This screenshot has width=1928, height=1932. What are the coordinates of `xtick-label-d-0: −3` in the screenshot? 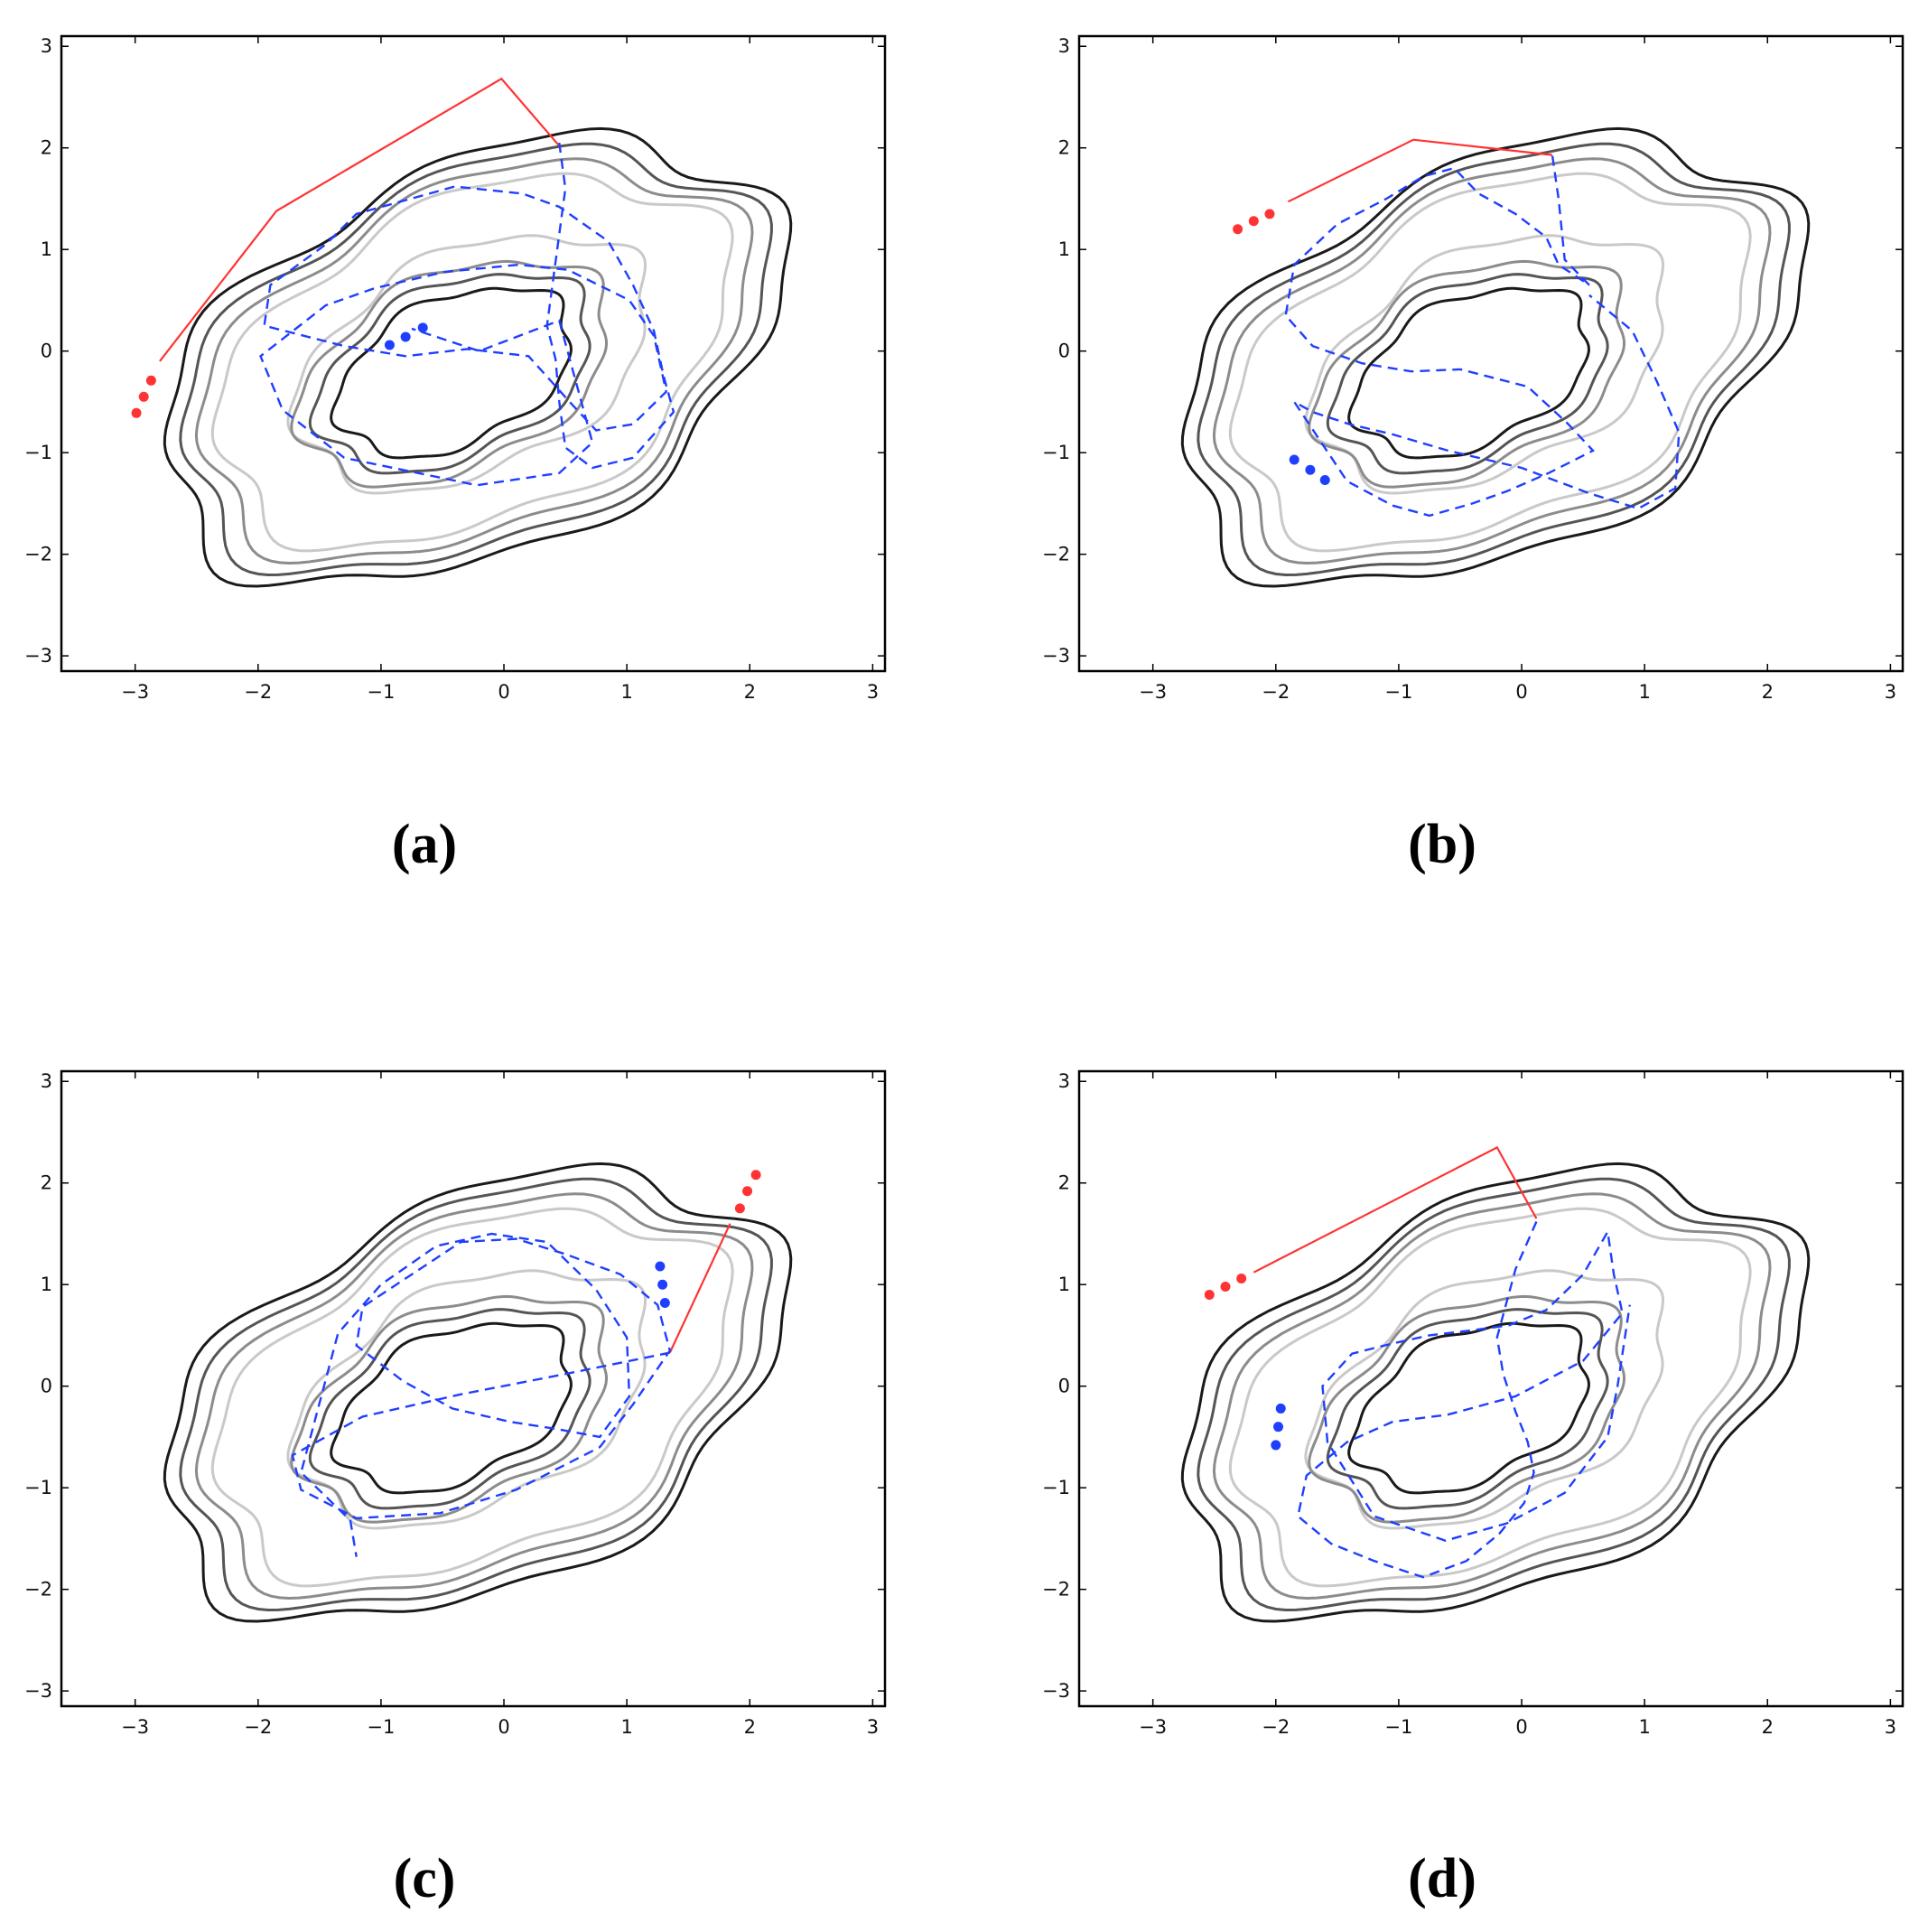 It's located at (1153, 1727).